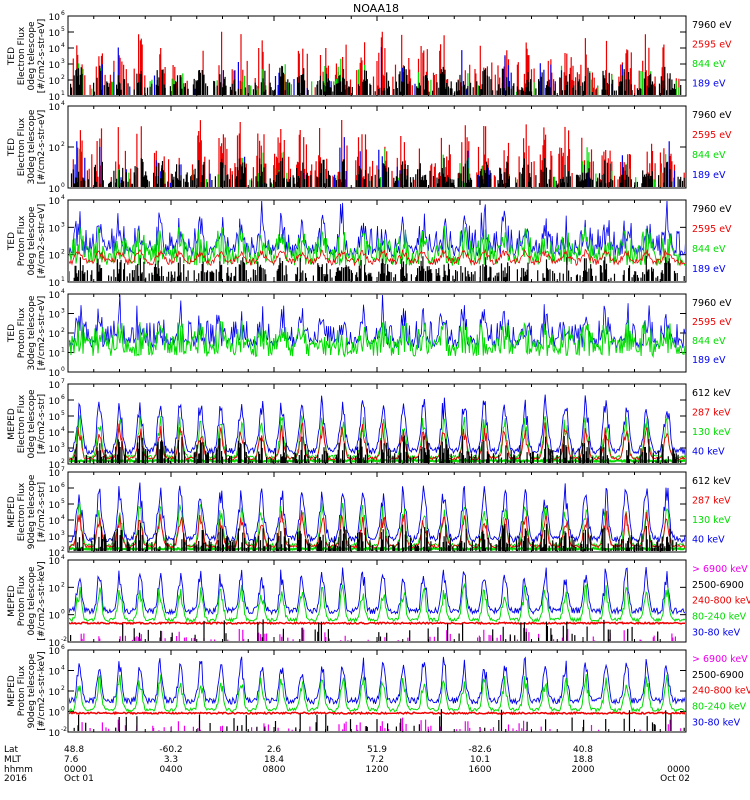 The height and width of the screenshot is (800, 750). What do you see at coordinates (377, 770) in the screenshot?
I see `footer-hhmm: 1200` at bounding box center [377, 770].